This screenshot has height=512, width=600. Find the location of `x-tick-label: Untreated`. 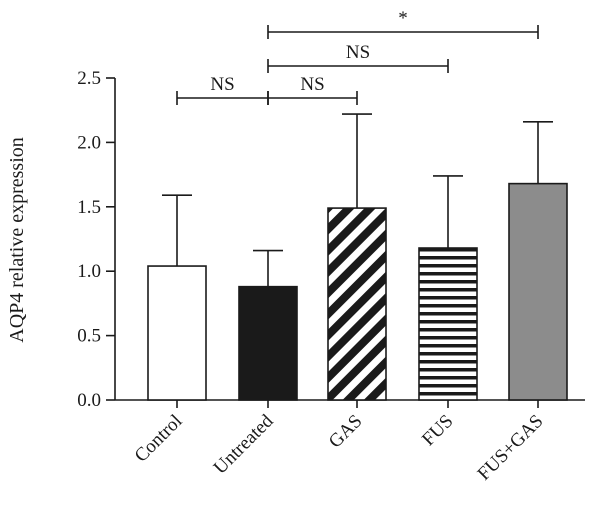

x-tick-label: Untreated is located at coordinates (244, 444).